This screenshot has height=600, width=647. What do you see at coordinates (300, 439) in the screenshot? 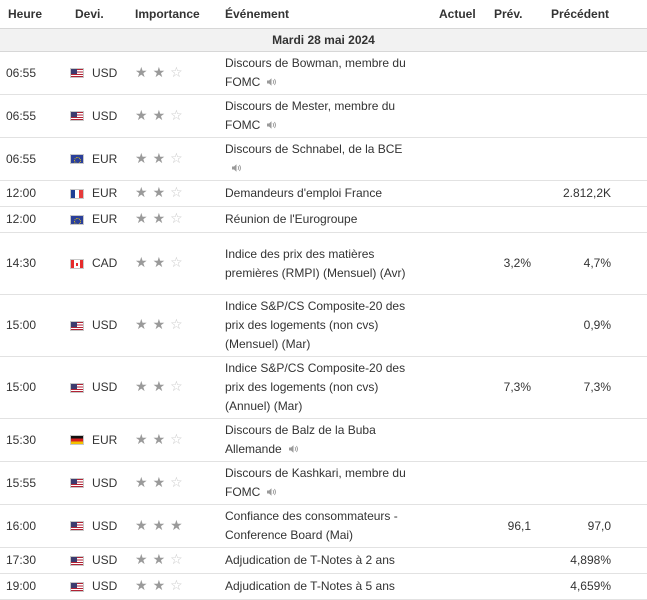
I see `event-name-link: Discours de Balz de la Buba Allemande` at bounding box center [300, 439].